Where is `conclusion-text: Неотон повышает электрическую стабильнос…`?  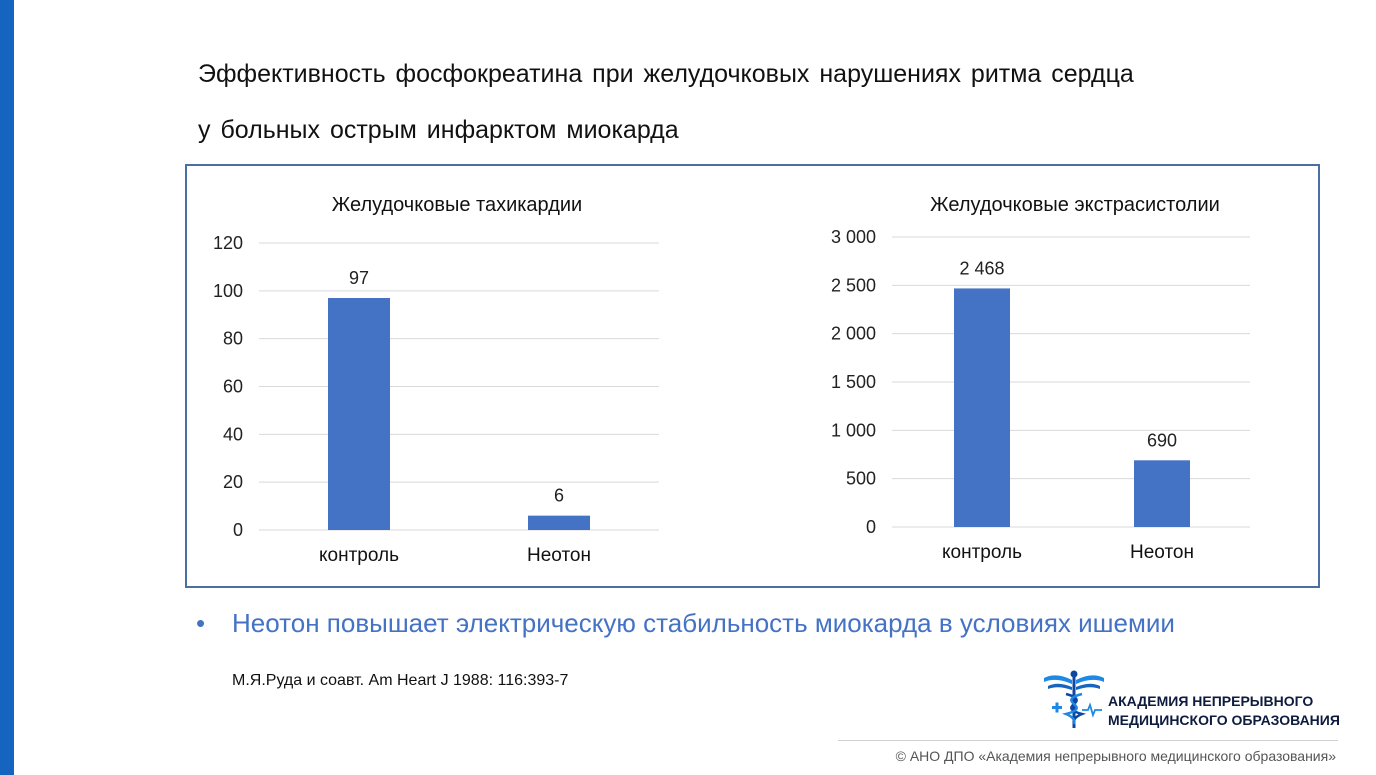 conclusion-text: Неотон повышает электрическую стабильнос… is located at coordinates (703, 623).